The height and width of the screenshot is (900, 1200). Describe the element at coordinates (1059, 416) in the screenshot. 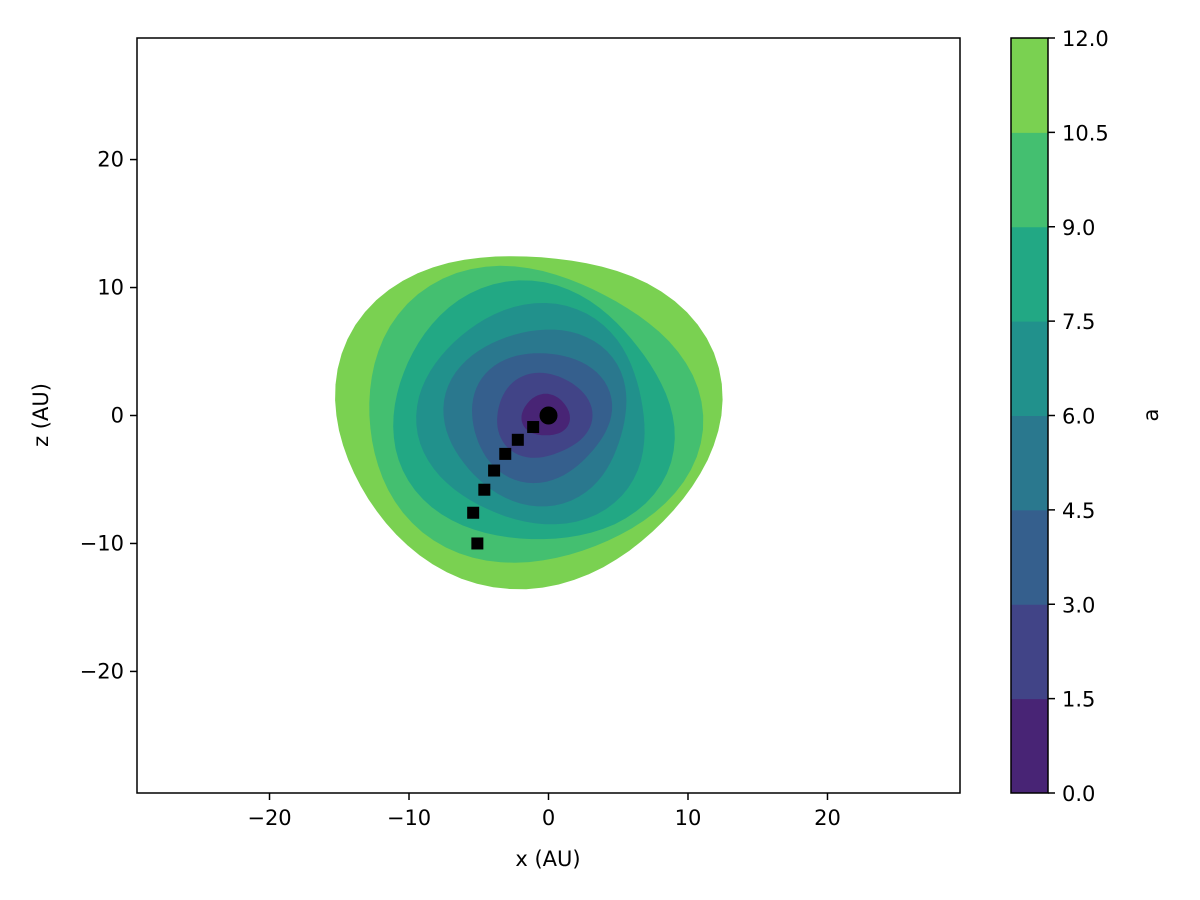

I see `colorbar: 0.0 1.5 3.0 4.5 6.0 7.5 9.0 10.5 12.0` at that location.